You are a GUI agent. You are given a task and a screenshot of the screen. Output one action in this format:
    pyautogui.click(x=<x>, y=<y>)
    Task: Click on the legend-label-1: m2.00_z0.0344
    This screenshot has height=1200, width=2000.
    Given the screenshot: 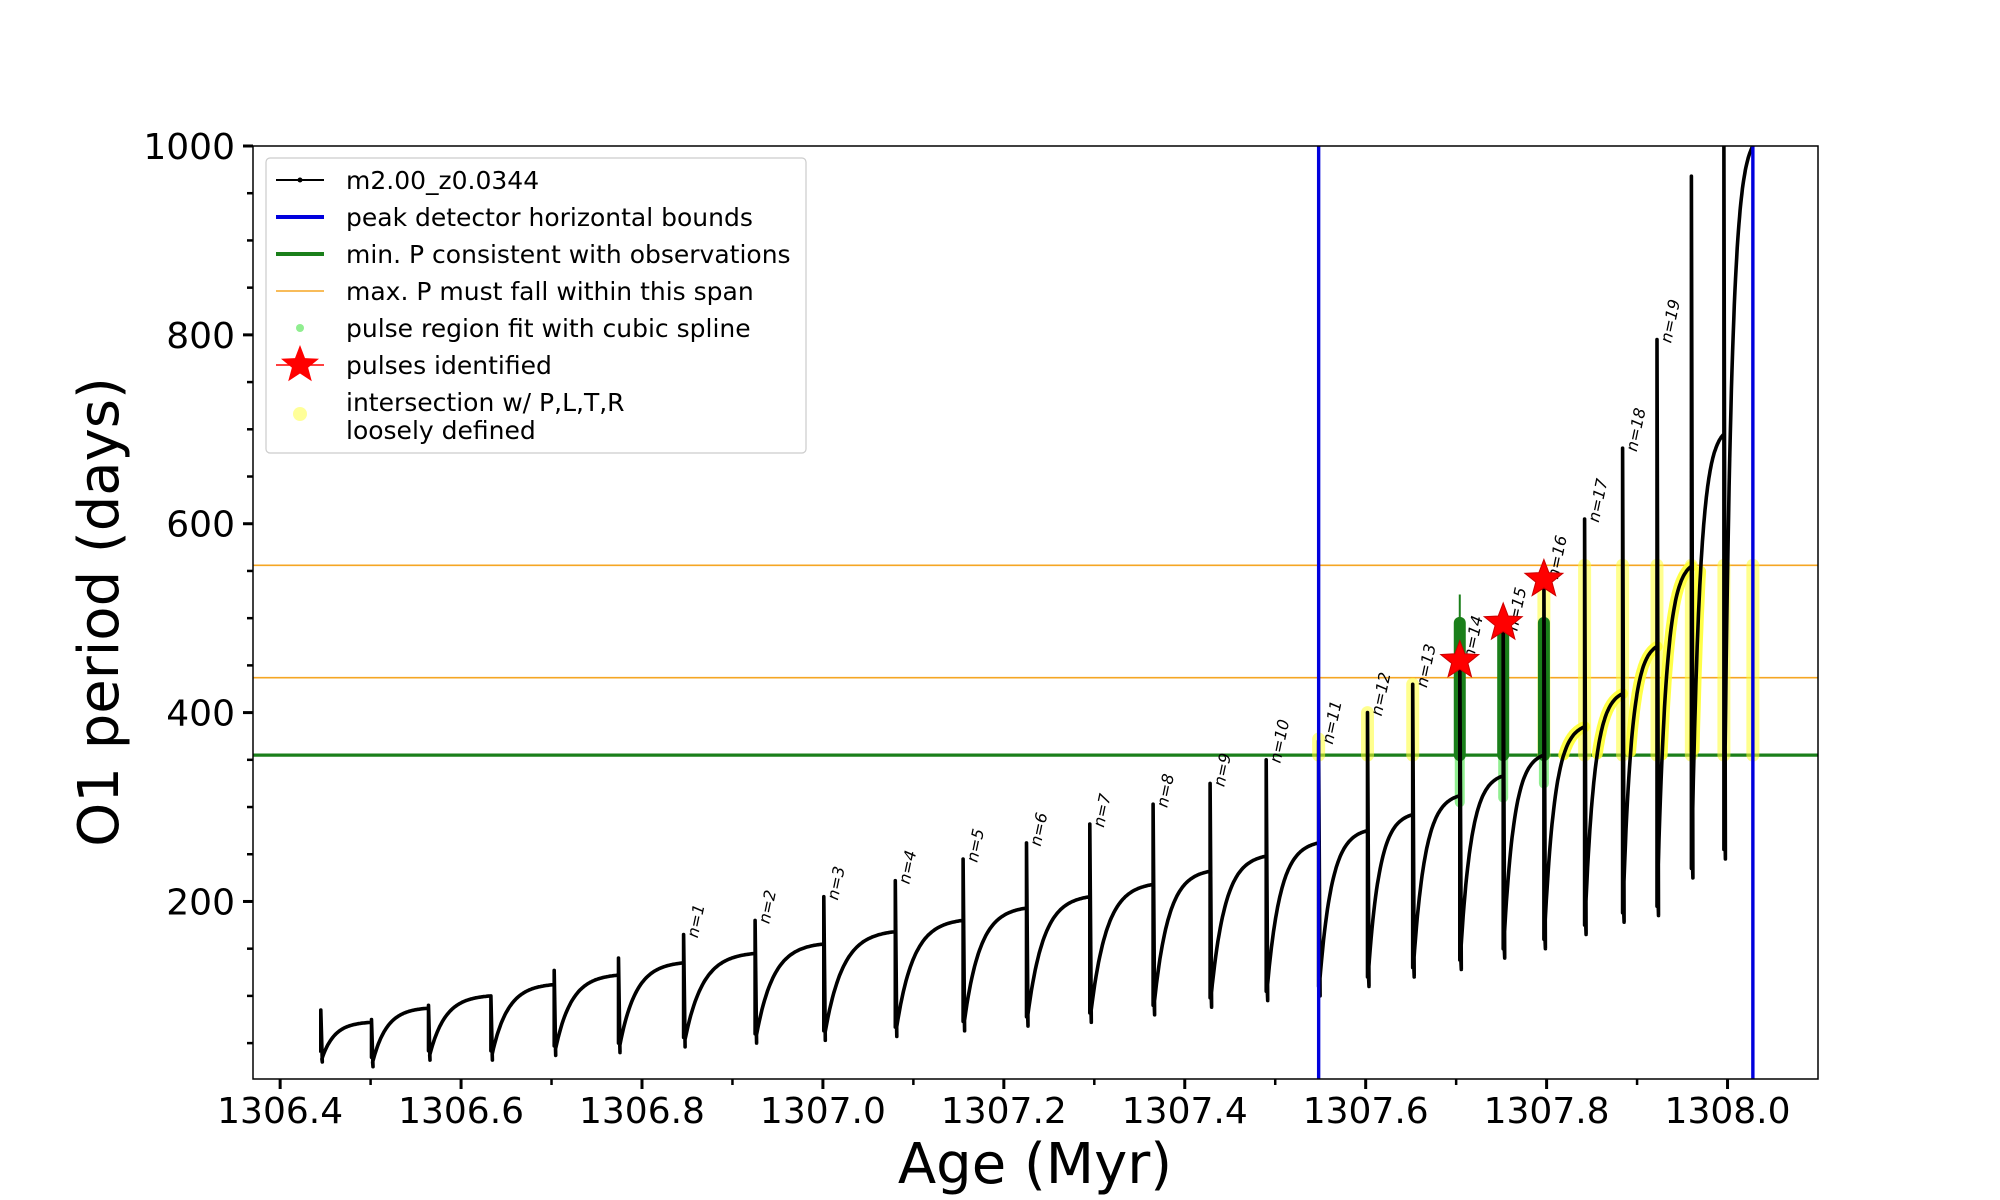 What is the action you would take?
    pyautogui.click(x=442, y=180)
    